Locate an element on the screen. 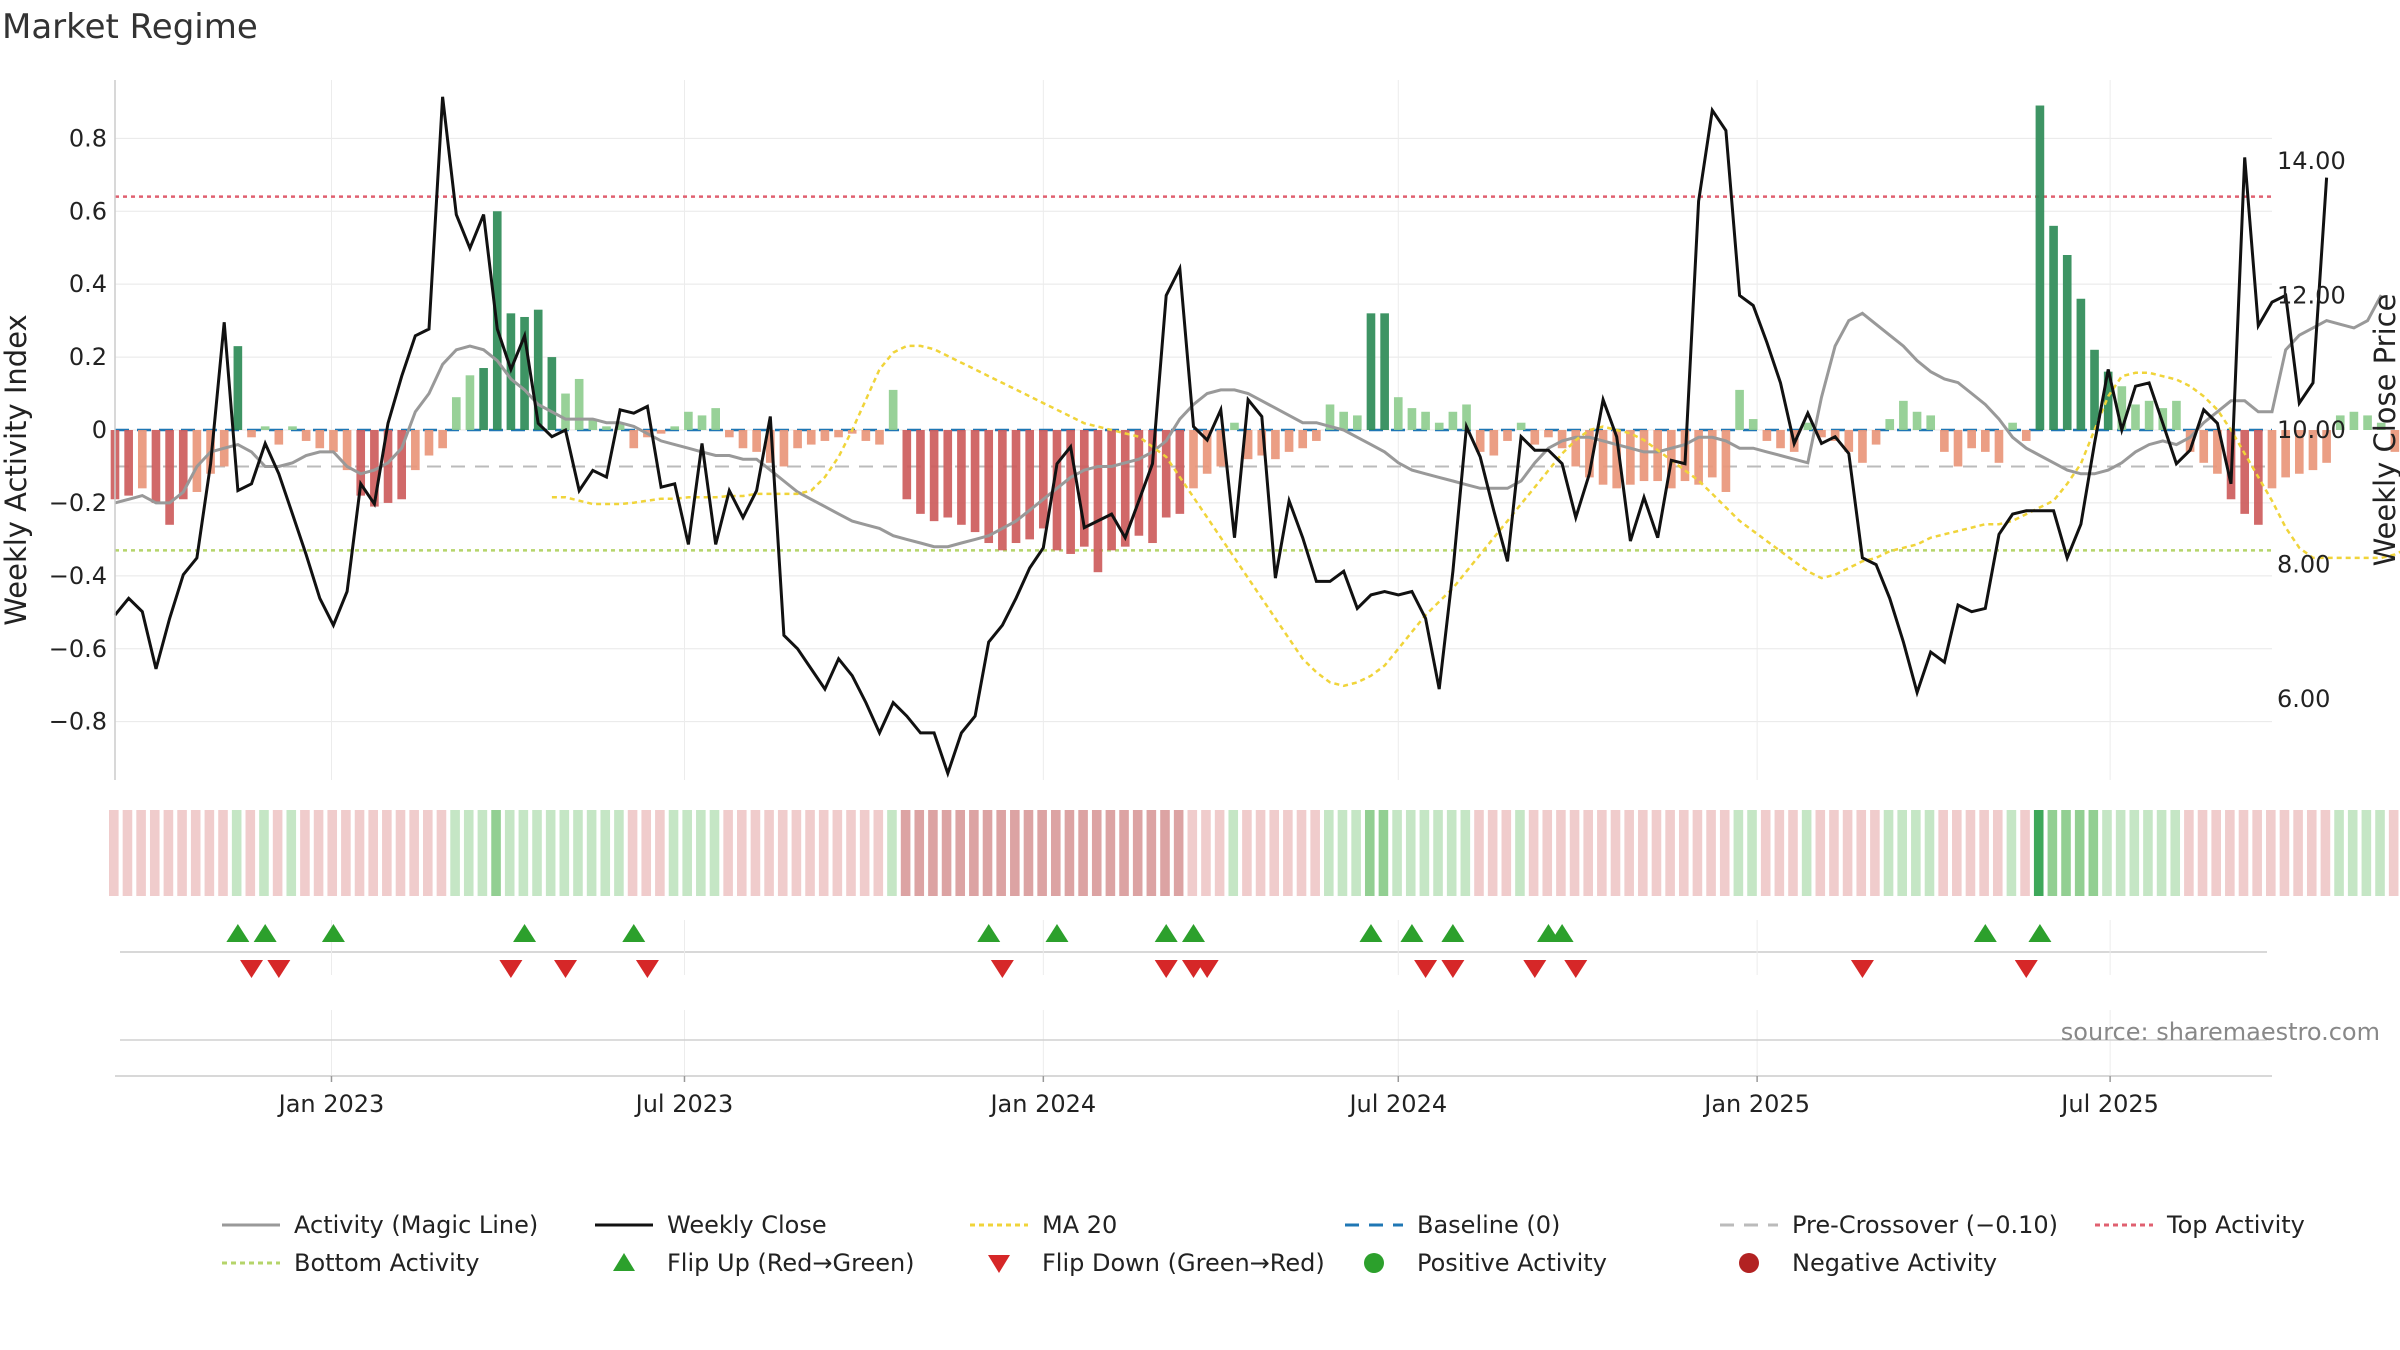  x-tick-label: Jul 2025 is located at coordinates (2109, 1104).